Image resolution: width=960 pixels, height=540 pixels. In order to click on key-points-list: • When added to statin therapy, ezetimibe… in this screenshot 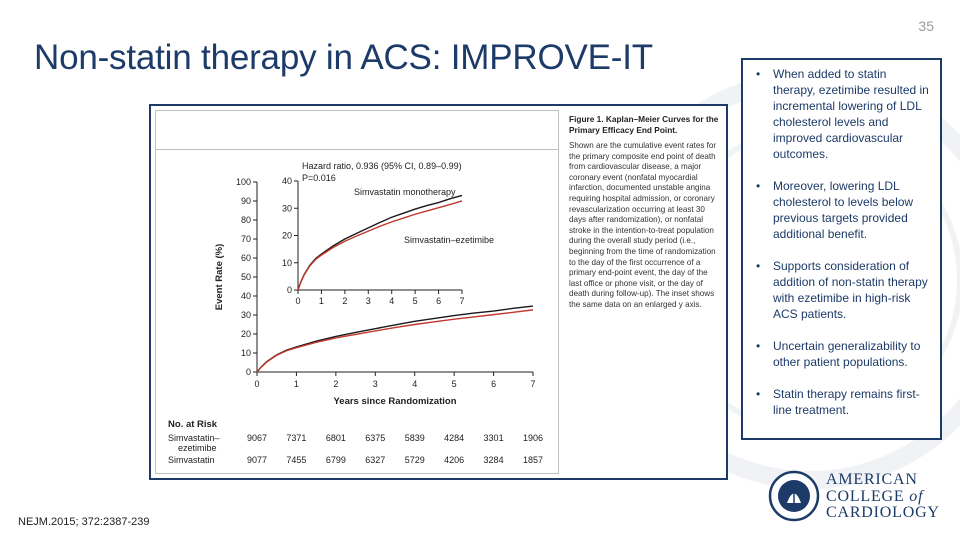, I will do `click(841, 242)`.